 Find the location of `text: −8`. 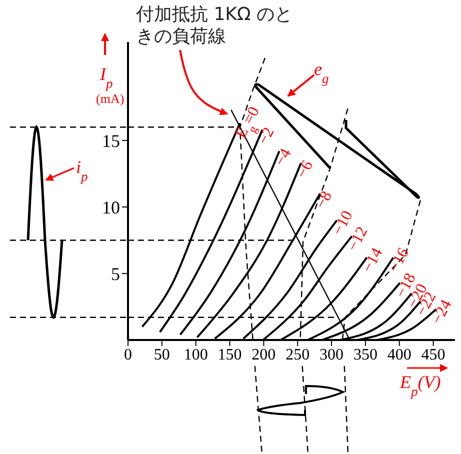

text: −8 is located at coordinates (324, 200).